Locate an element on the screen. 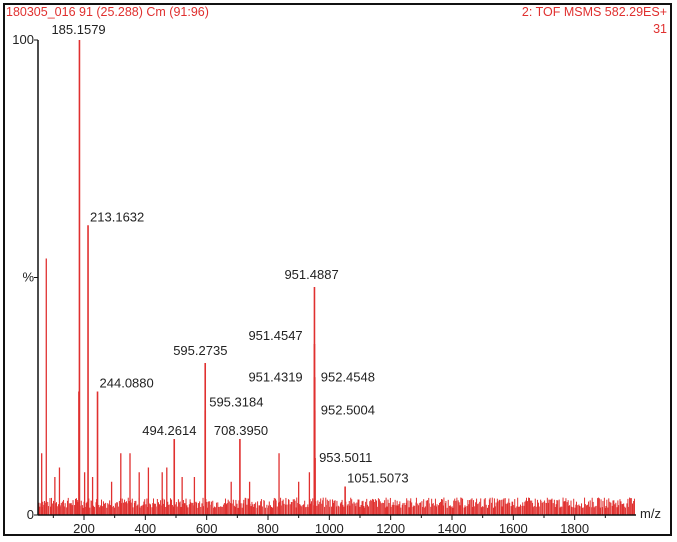  peak-label: 595.3184 is located at coordinates (236, 402).